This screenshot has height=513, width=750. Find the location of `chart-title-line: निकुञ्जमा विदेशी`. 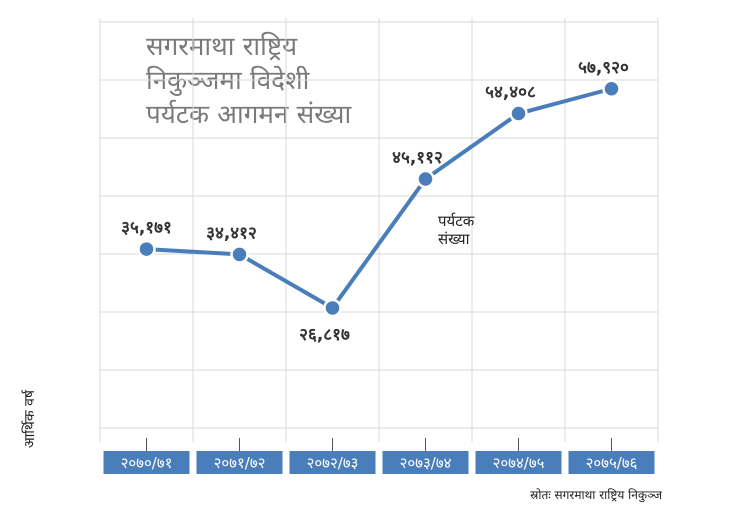

chart-title-line: निकुञ्जमा विदेशी is located at coordinates (228, 81).